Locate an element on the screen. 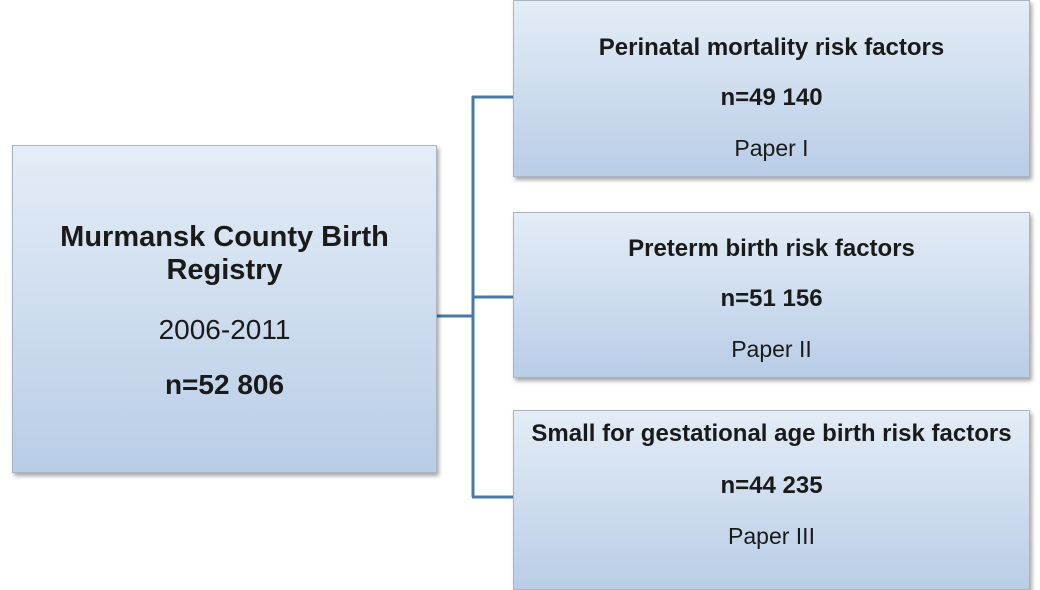  study-n: n=51 156 is located at coordinates (771, 298).